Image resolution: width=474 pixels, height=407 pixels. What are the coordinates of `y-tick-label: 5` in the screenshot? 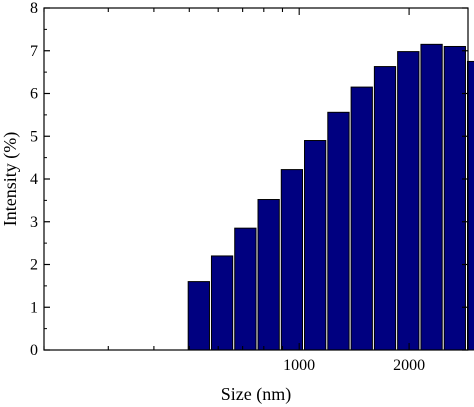 It's located at (34, 136).